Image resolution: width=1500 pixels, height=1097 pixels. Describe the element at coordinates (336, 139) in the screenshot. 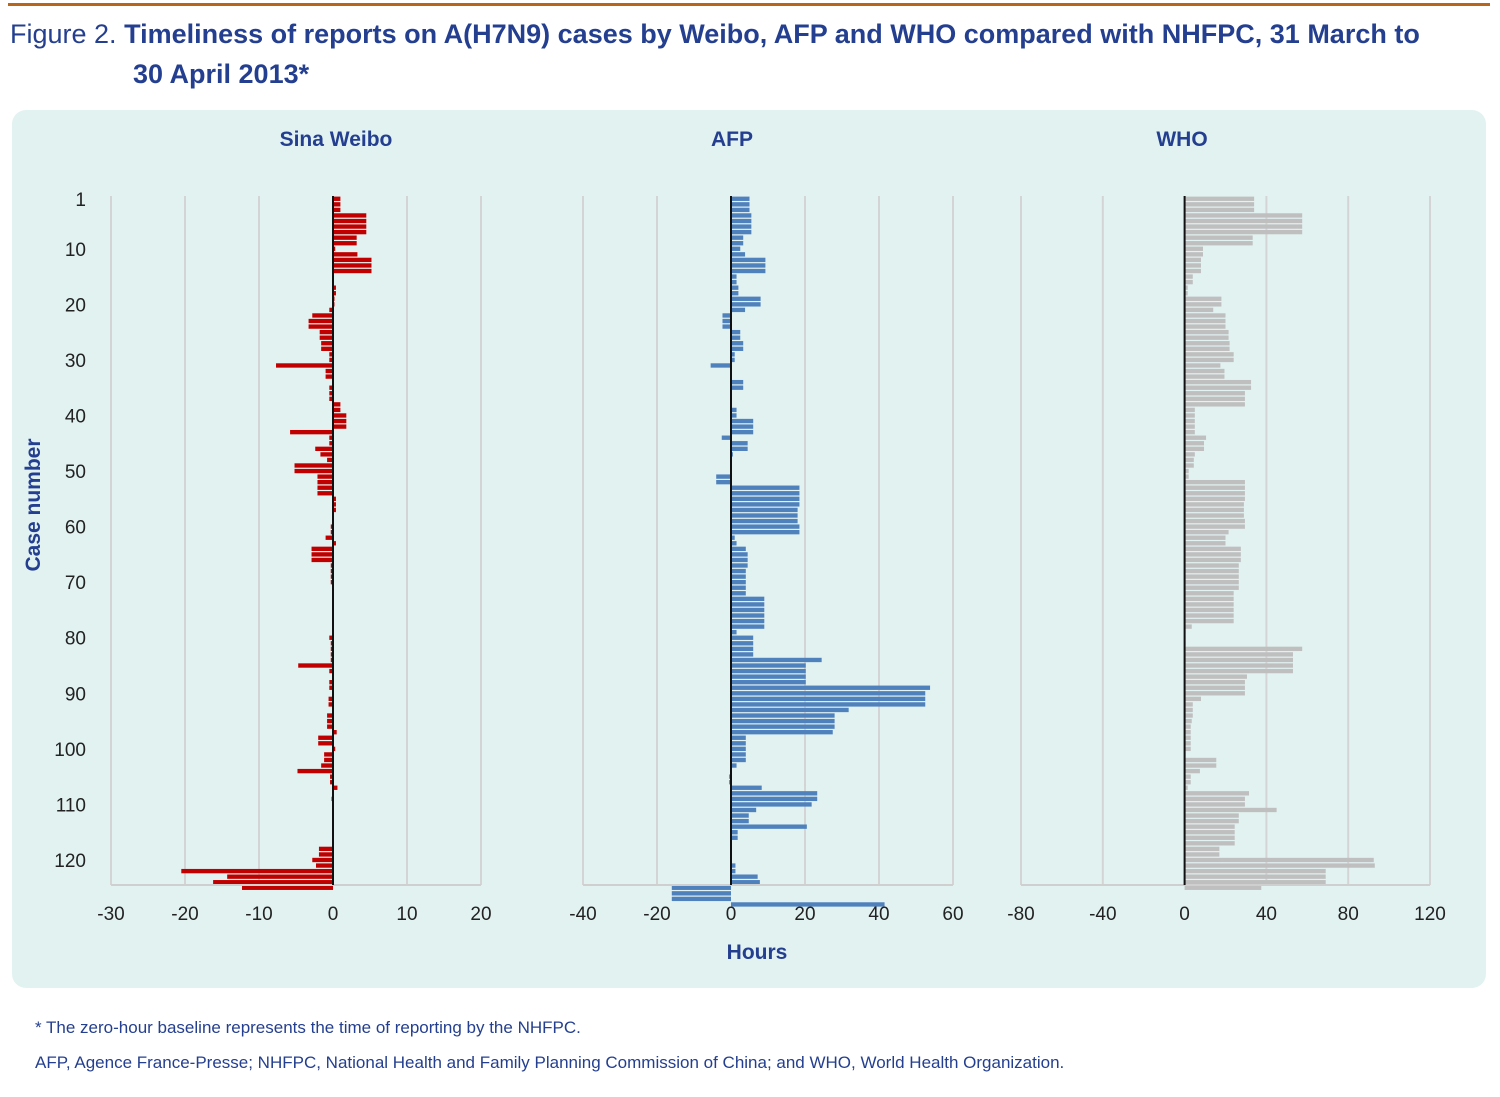

I see `sina-weibo-panel-title: Sina Weibo` at that location.